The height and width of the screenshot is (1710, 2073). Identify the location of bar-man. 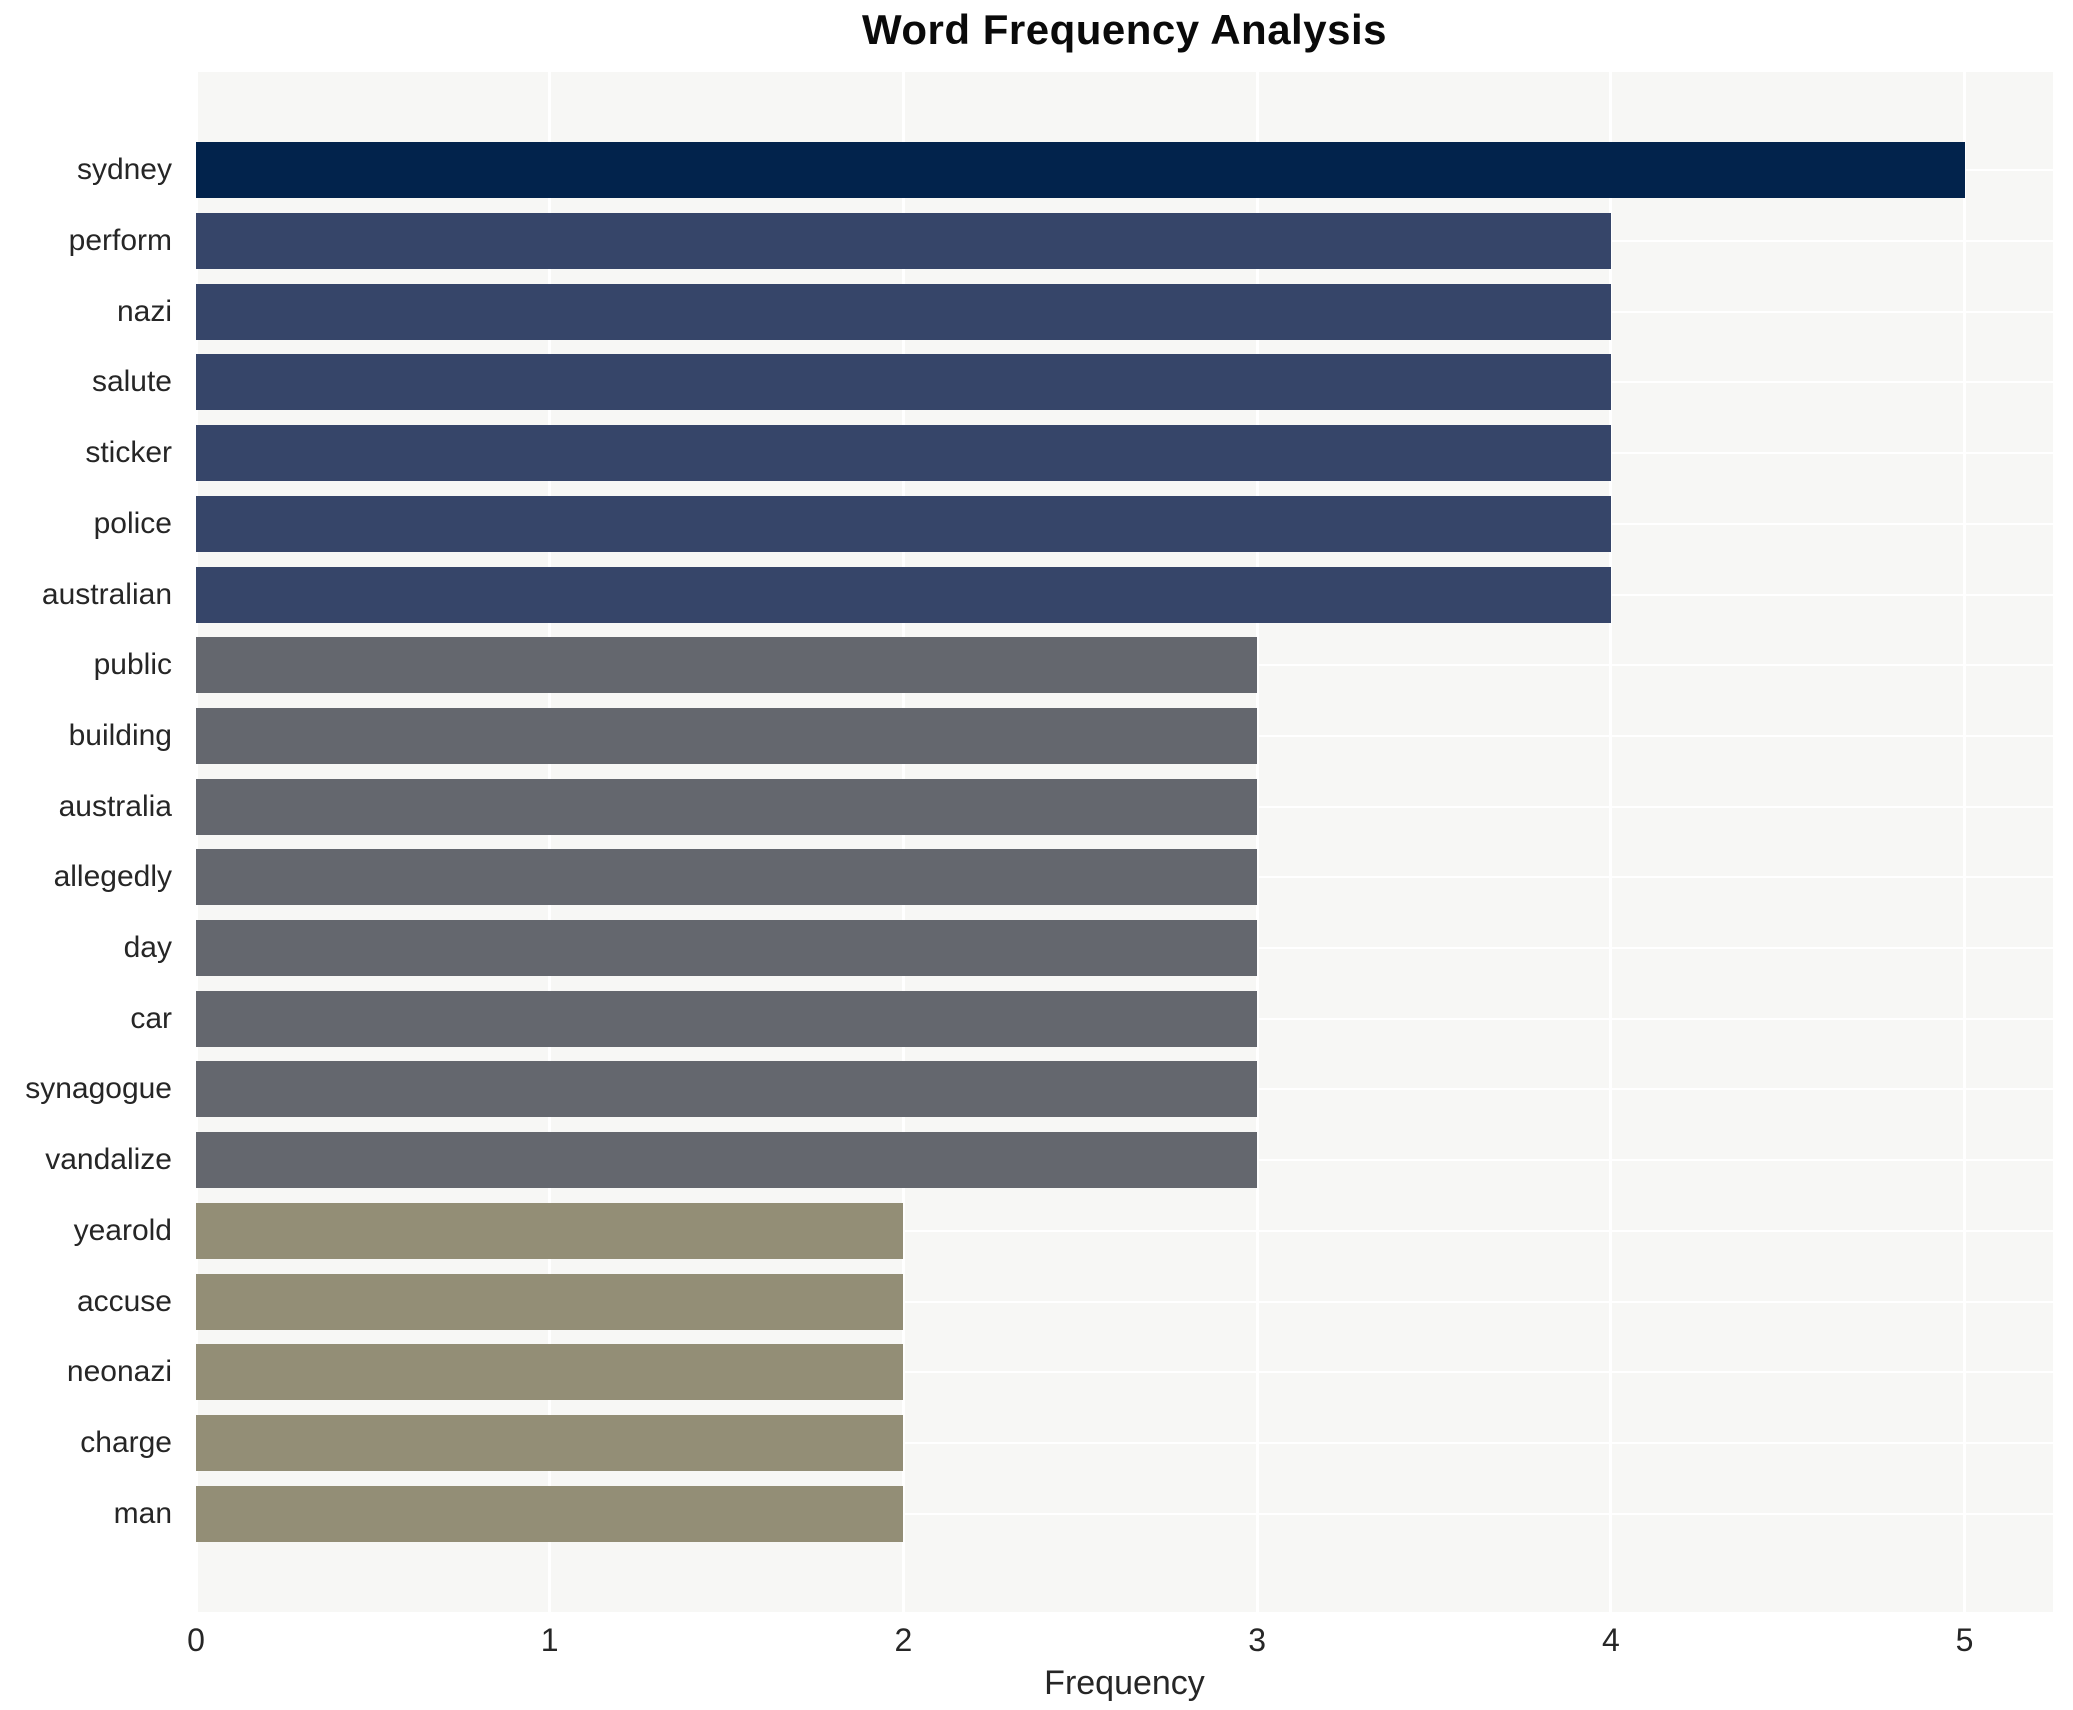
(550, 1513).